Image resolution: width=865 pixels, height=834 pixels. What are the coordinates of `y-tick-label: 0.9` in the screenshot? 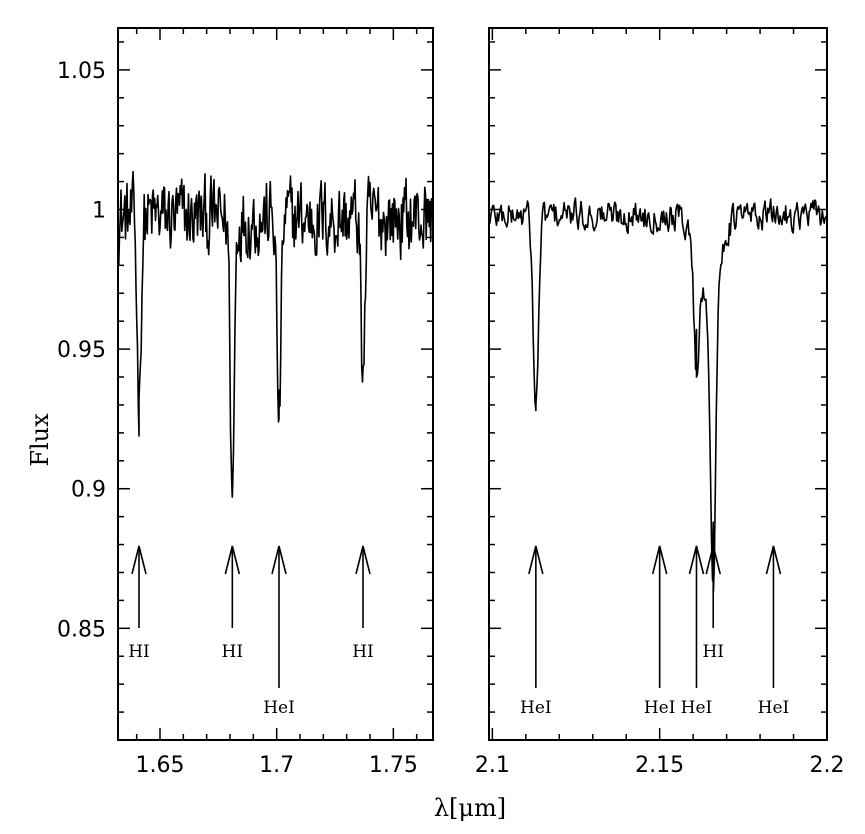 It's located at (88, 490).